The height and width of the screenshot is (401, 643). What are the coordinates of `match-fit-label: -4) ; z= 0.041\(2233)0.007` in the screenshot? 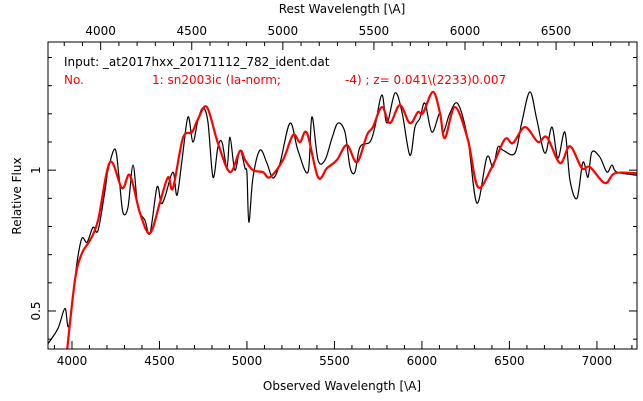 It's located at (425, 80).